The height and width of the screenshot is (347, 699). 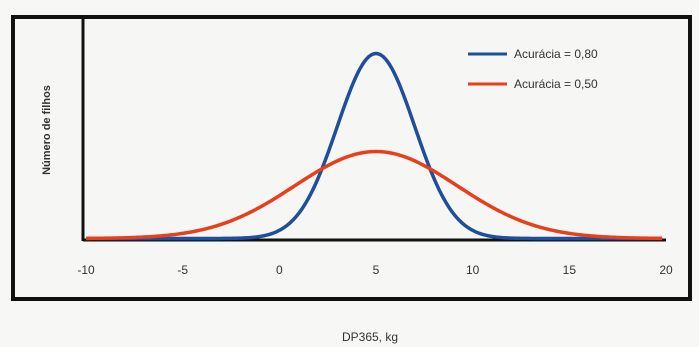 What do you see at coordinates (570, 270) in the screenshot?
I see `x-tick-label: 15` at bounding box center [570, 270].